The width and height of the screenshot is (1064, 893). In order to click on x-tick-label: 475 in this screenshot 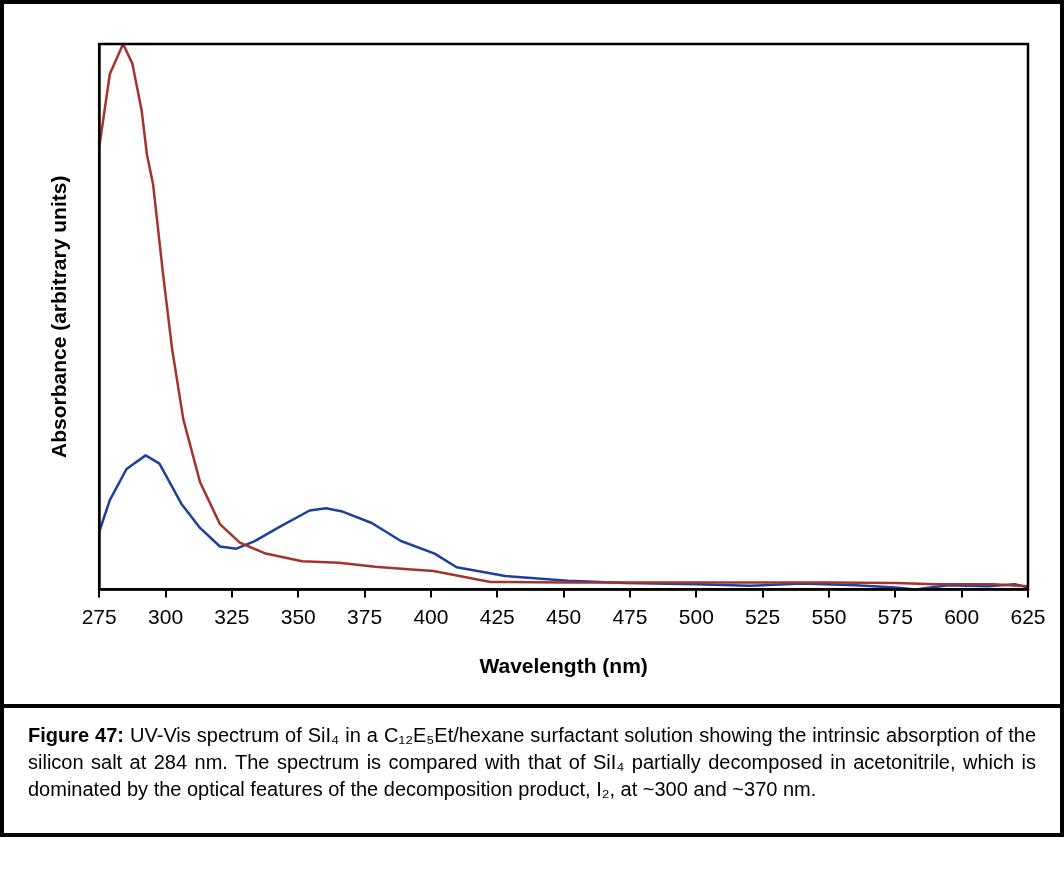, I will do `click(630, 616)`.